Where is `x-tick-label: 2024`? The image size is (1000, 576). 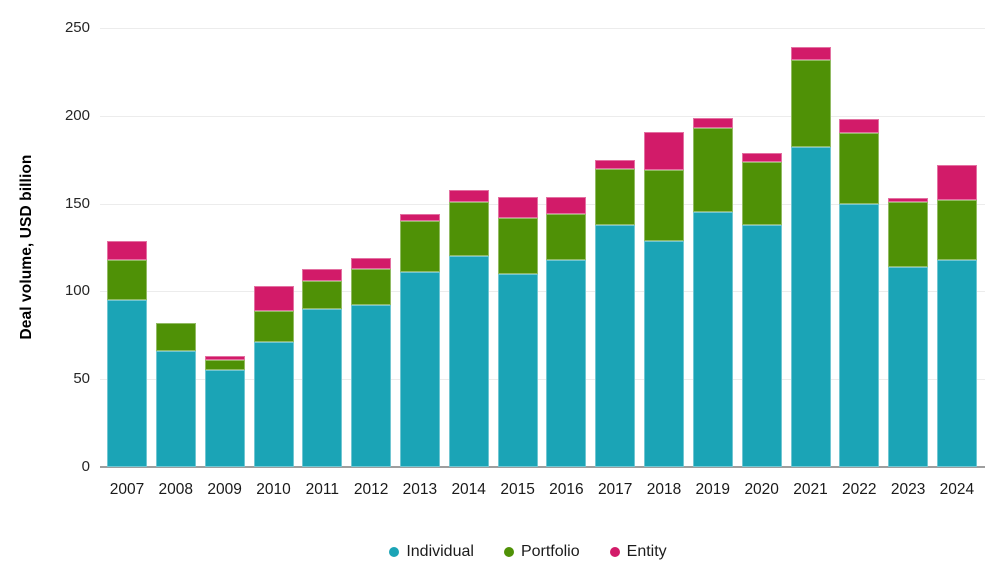
x-tick-label: 2024 is located at coordinates (957, 489).